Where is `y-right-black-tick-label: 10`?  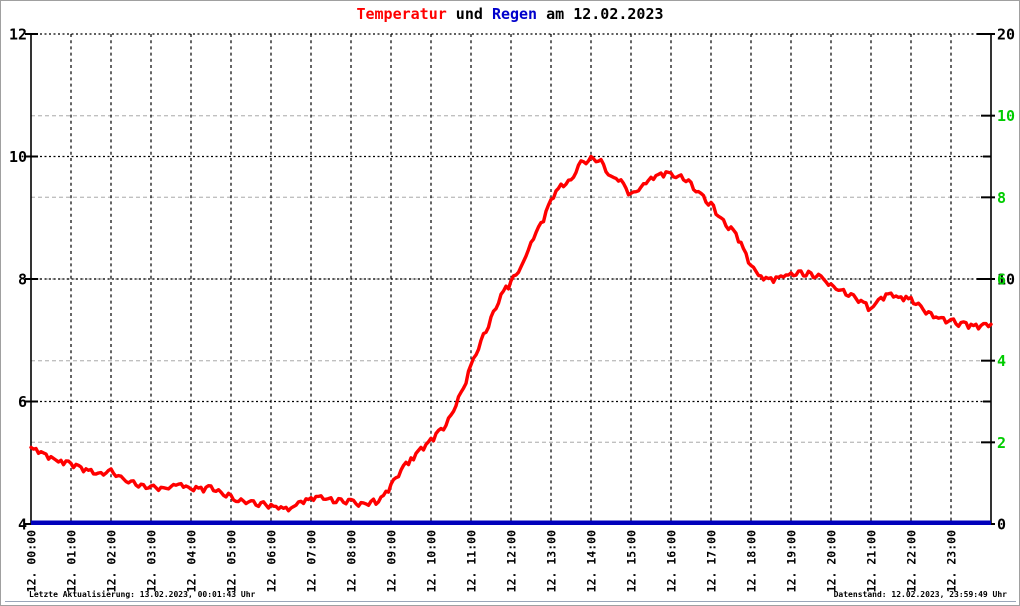
y-right-black-tick-label: 10 is located at coordinates (1006, 280).